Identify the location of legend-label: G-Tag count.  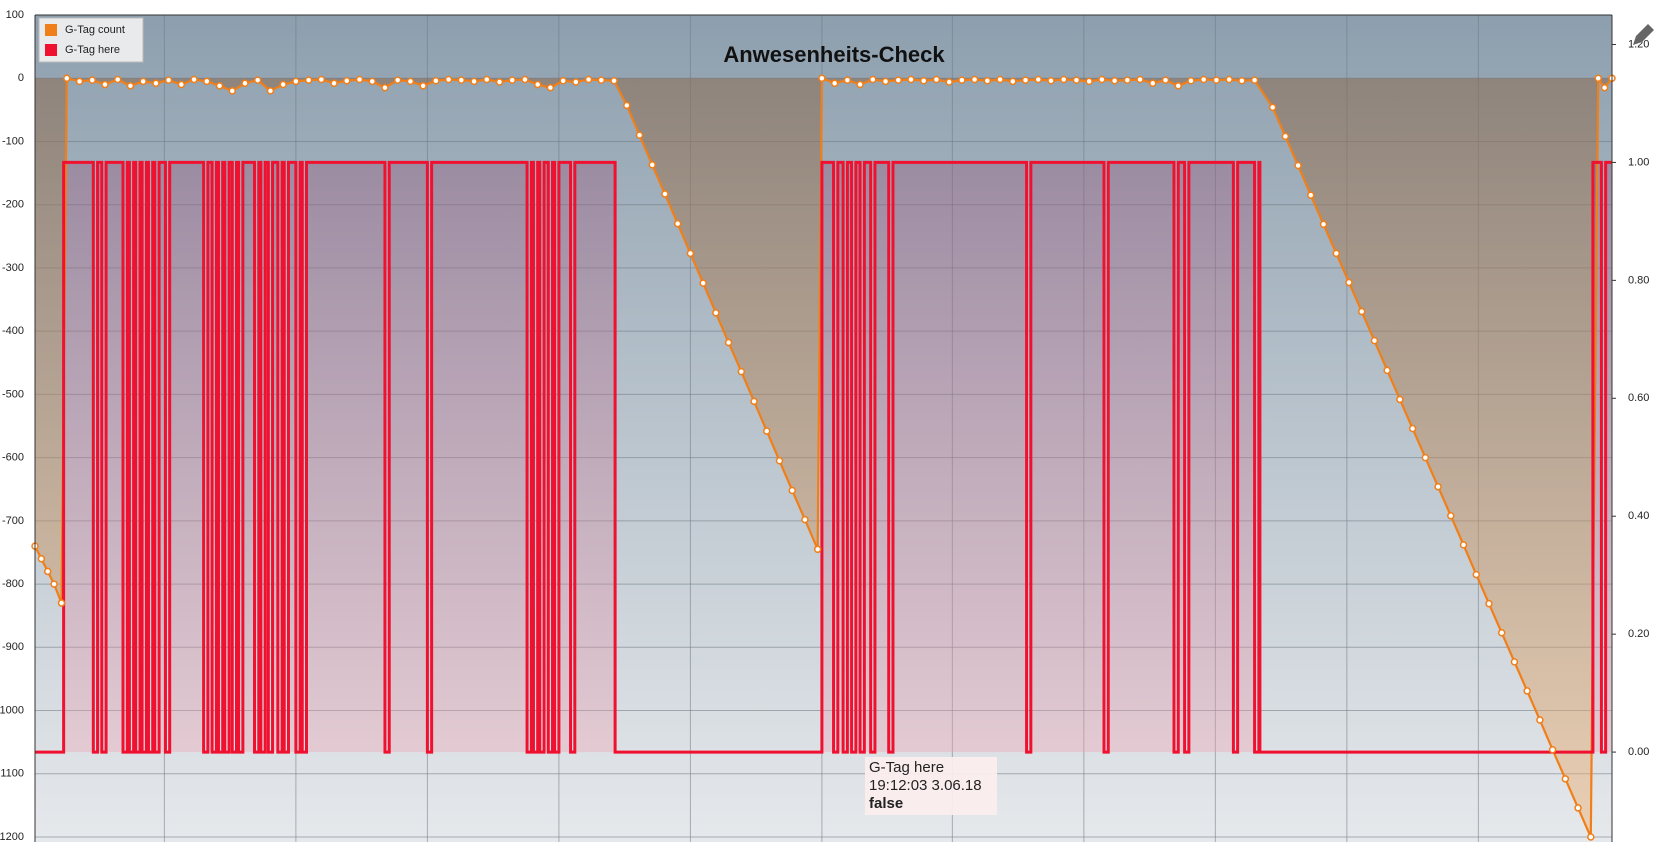
(95, 30).